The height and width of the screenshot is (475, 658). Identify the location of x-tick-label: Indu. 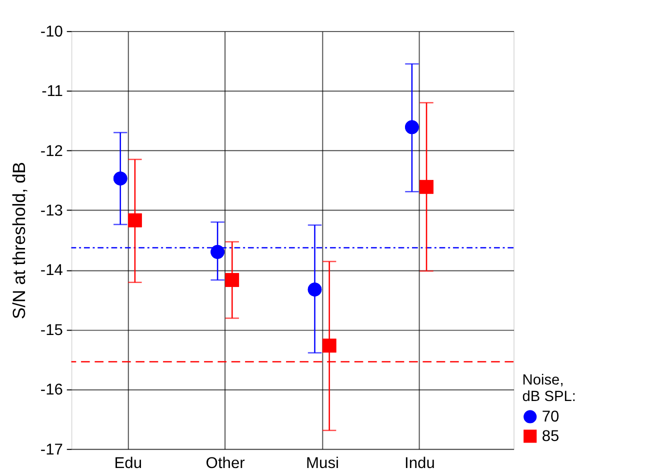
(419, 463).